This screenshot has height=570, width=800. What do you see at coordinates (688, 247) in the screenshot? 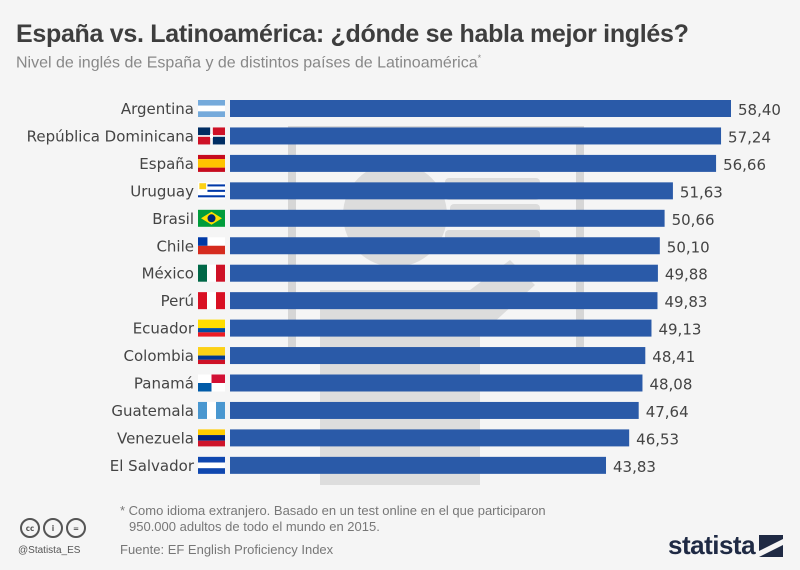
I see `value-label: 50,10` at bounding box center [688, 247].